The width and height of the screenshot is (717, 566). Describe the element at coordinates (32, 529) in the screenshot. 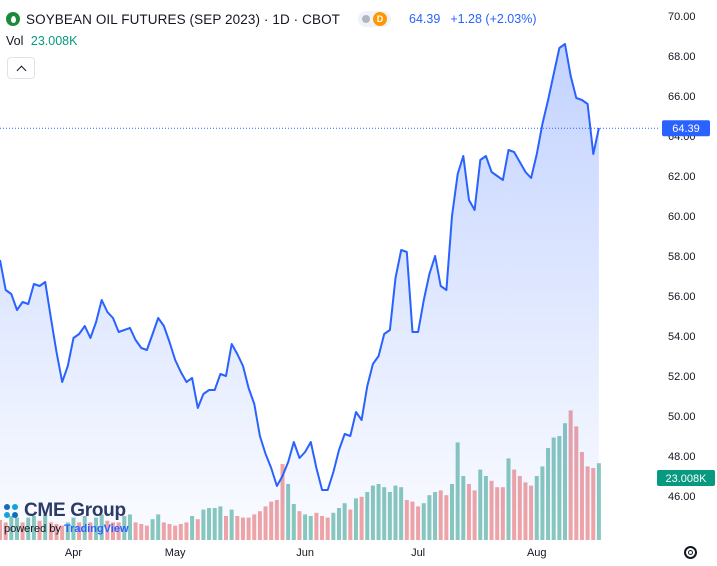

I see `powered-by-label: powered by` at that location.